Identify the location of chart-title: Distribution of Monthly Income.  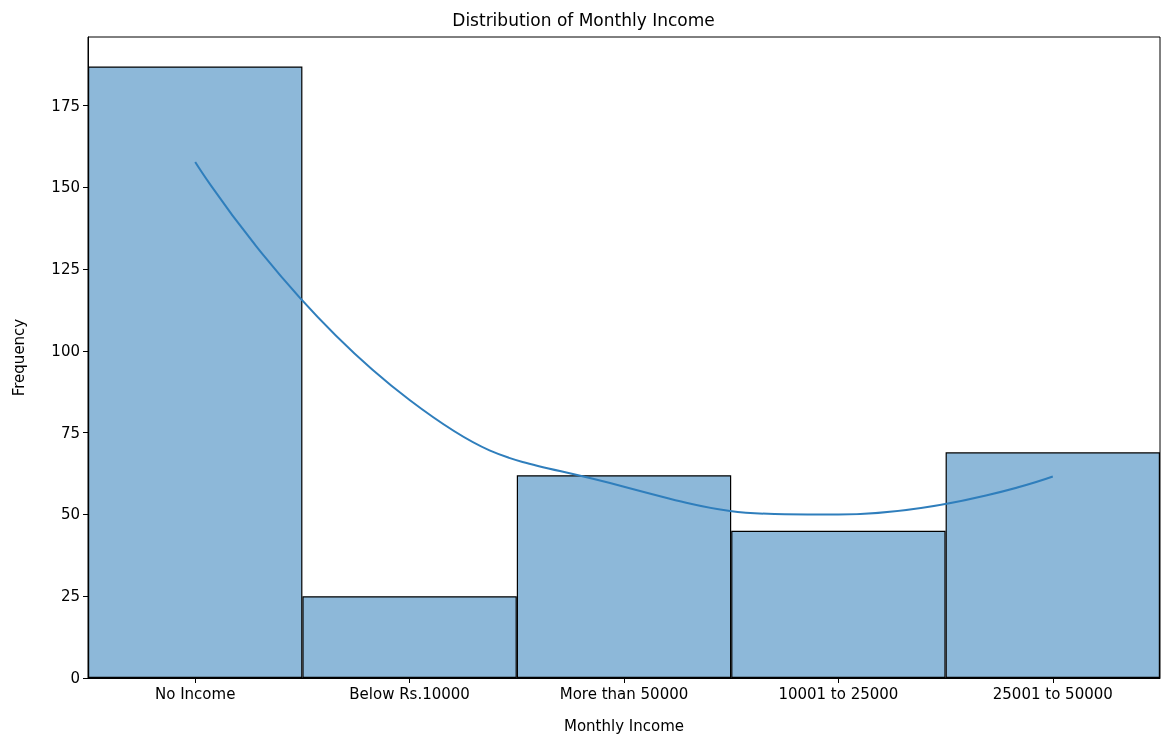
(583, 19).